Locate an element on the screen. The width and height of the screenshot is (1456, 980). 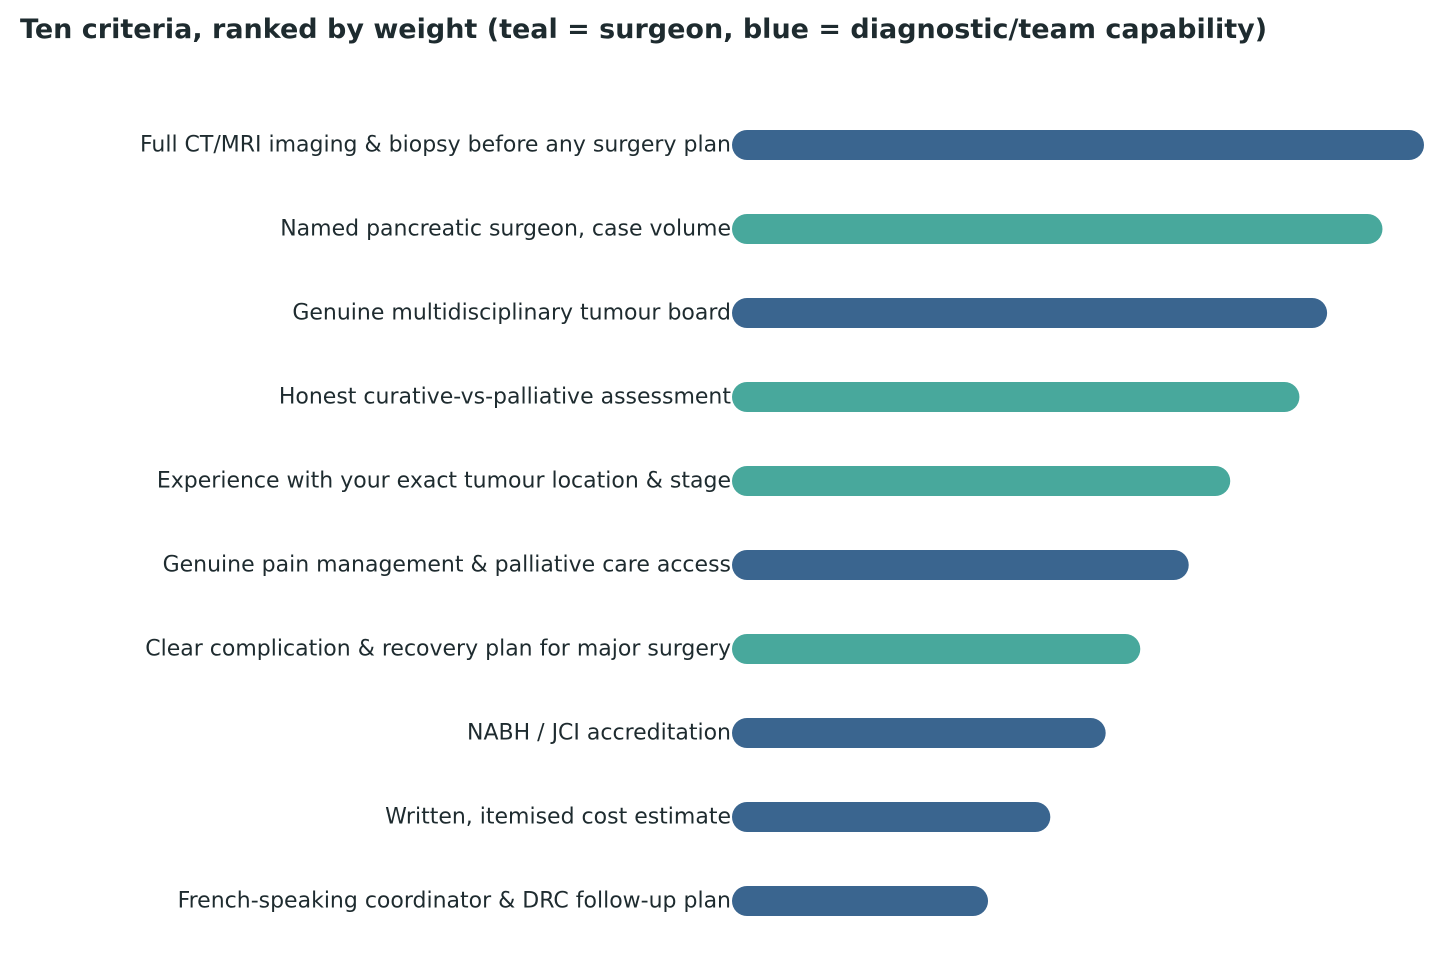
category-label: Genuine multidisciplinary tumour board is located at coordinates (511, 313).